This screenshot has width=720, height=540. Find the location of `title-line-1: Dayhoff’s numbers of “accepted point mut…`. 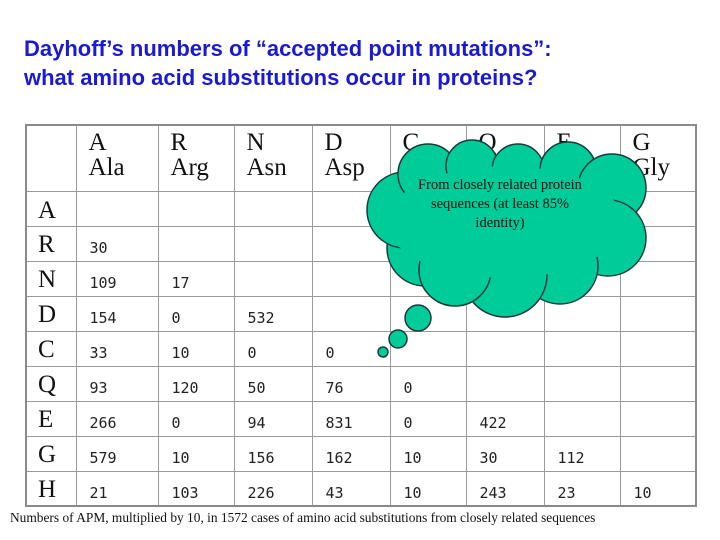

title-line-1: Dayhoff’s numbers of “accepted point mut… is located at coordinates (288, 48).